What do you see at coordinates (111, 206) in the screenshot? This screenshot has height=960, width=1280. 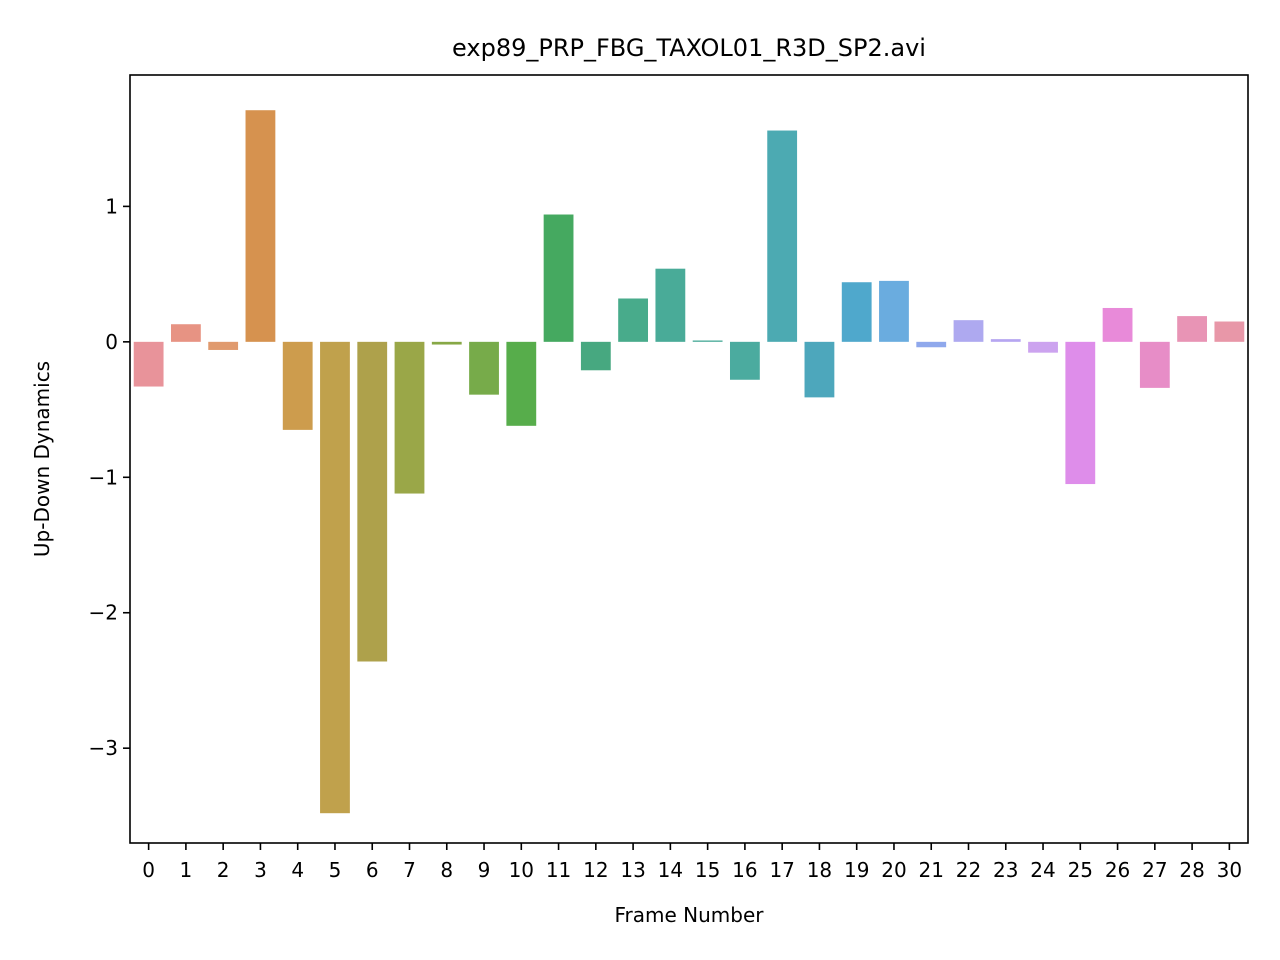 I see `y-tick-label: 1` at bounding box center [111, 206].